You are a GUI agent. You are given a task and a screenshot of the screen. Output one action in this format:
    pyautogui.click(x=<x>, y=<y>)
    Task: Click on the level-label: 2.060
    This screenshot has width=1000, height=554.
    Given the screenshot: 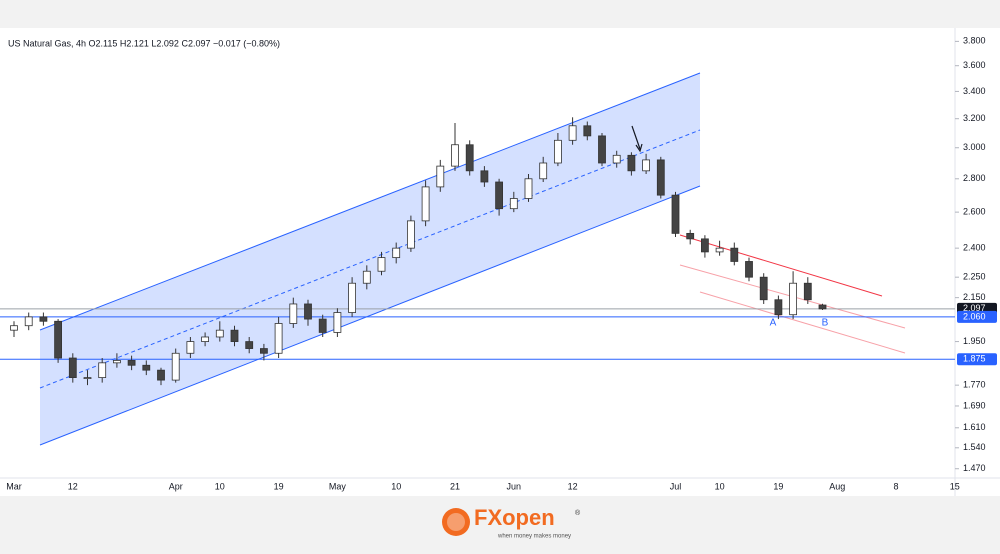 What is the action you would take?
    pyautogui.click(x=974, y=316)
    